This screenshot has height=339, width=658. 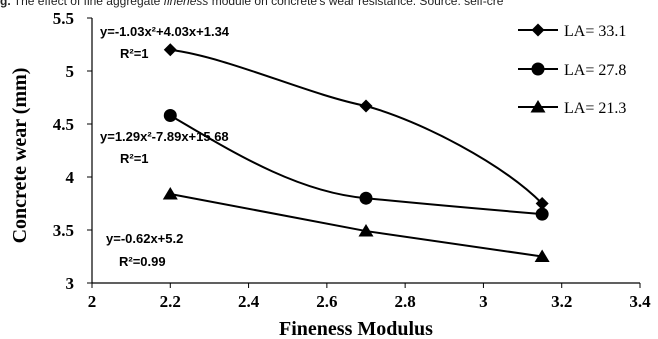 I want to click on series-triangle, so click(x=356, y=224).